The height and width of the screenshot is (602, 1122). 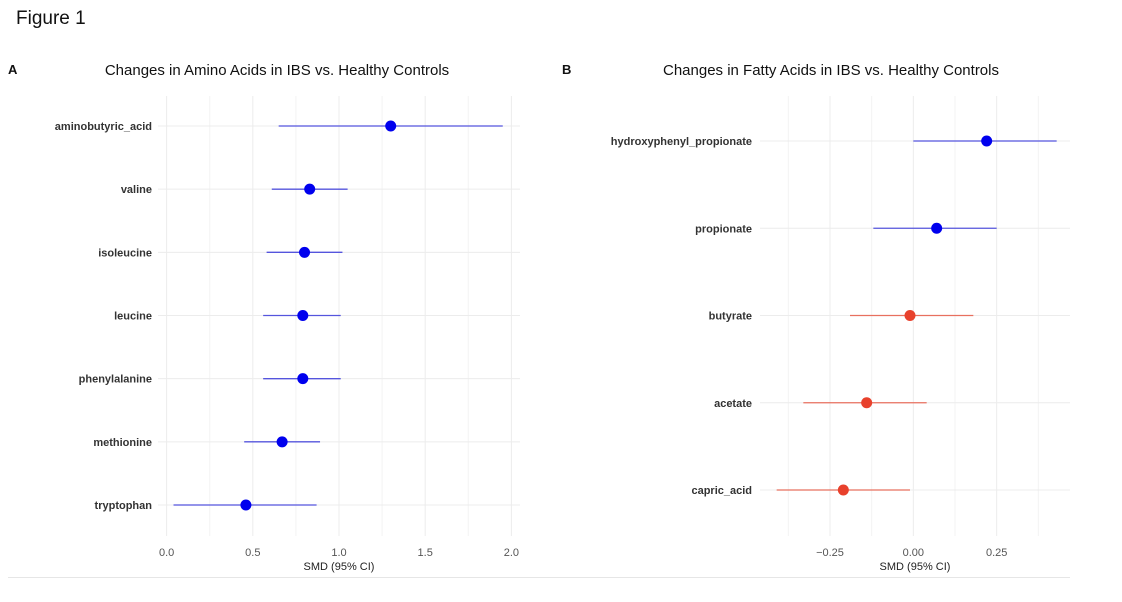 What do you see at coordinates (103, 127) in the screenshot?
I see `panel-a-category-label: aminobutyric_acid` at bounding box center [103, 127].